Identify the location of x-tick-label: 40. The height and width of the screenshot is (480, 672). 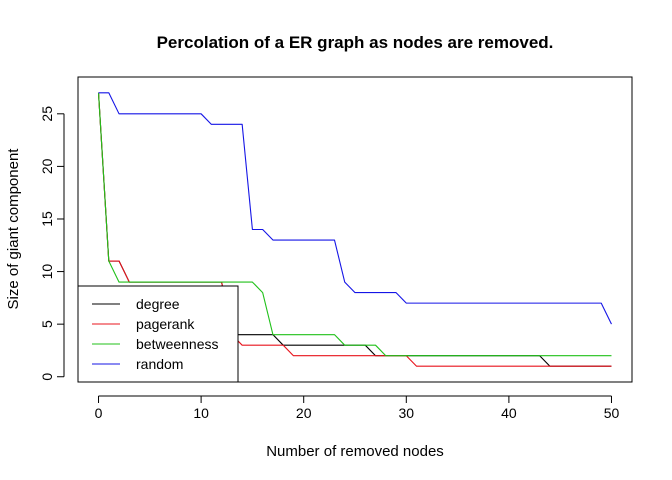
(509, 413).